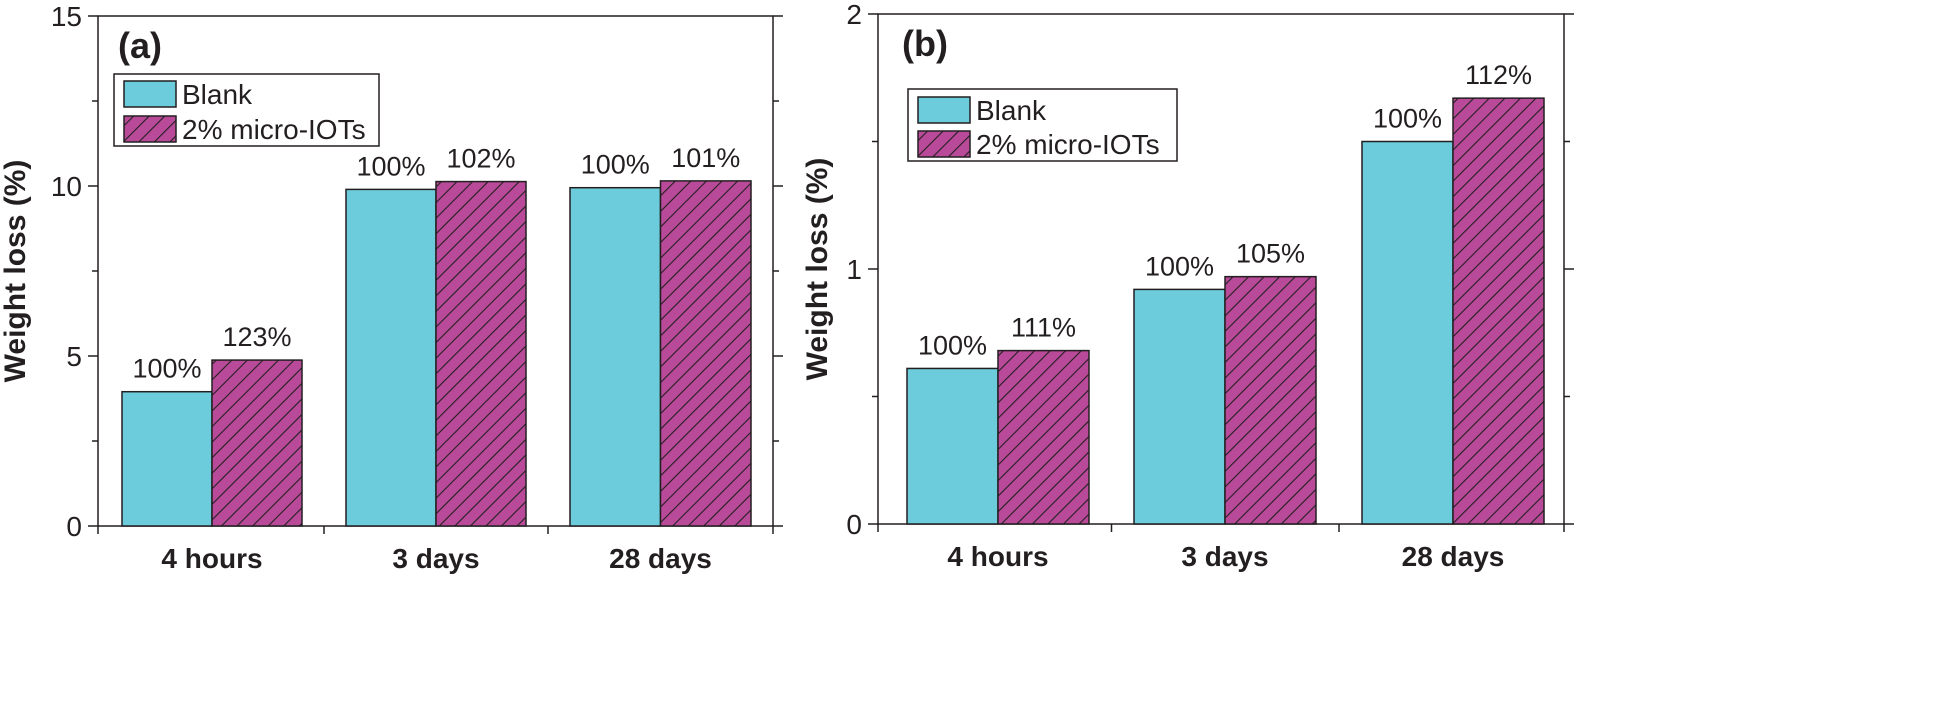  I want to click on y-tick-label: 2, so click(854, 15).